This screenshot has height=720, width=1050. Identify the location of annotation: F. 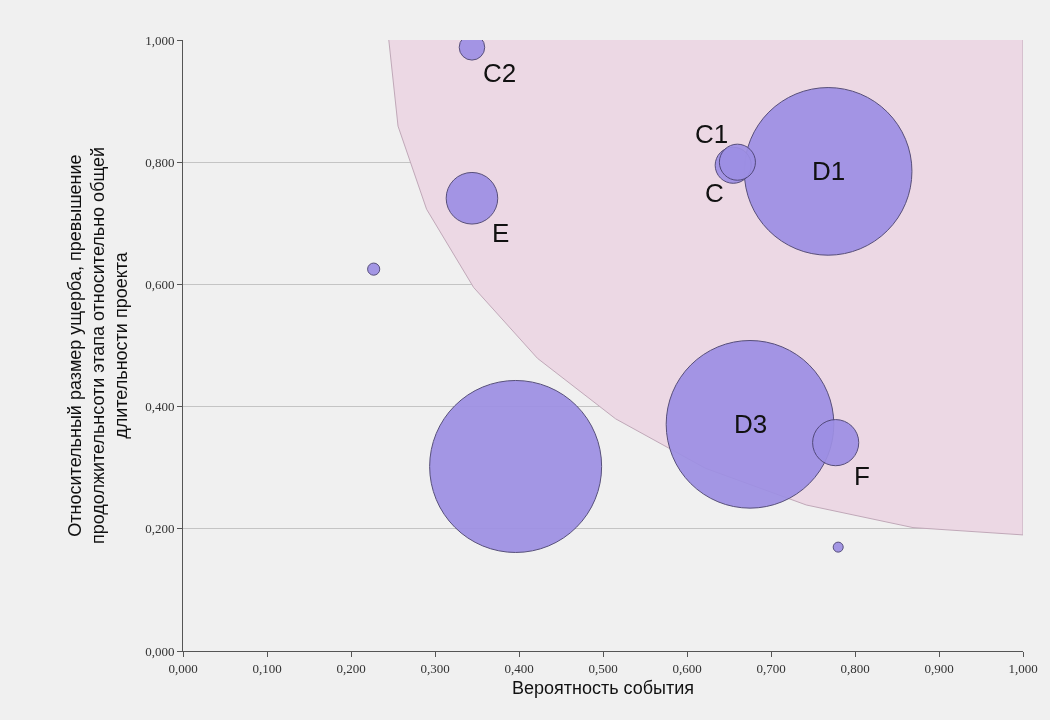
(862, 476).